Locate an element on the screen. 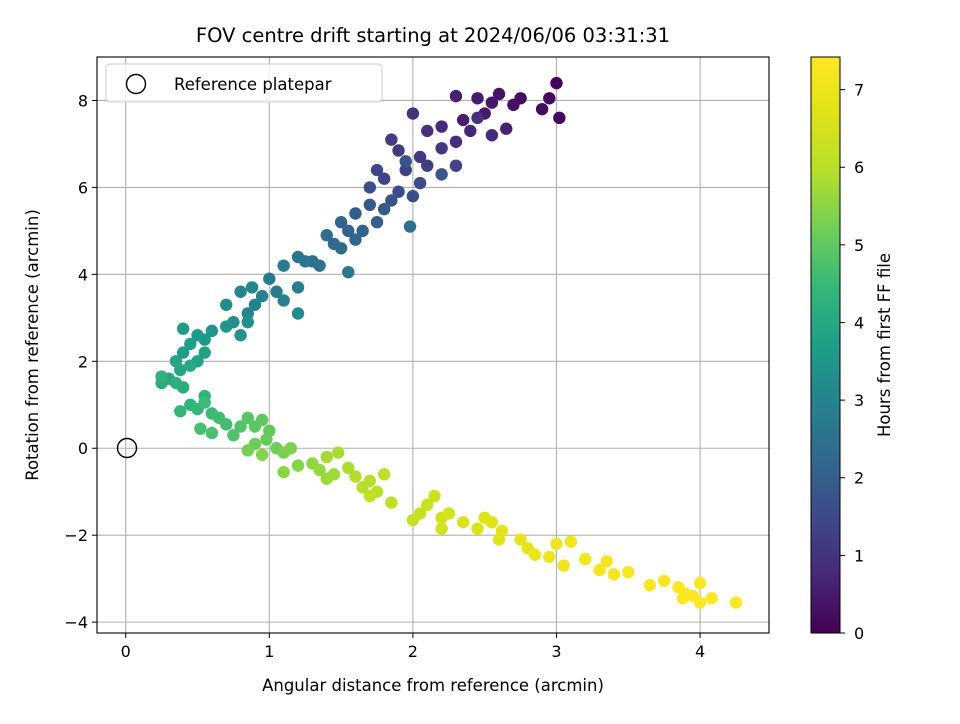 The image size is (960, 724). y-tick-label: −2 is located at coordinates (76, 535).